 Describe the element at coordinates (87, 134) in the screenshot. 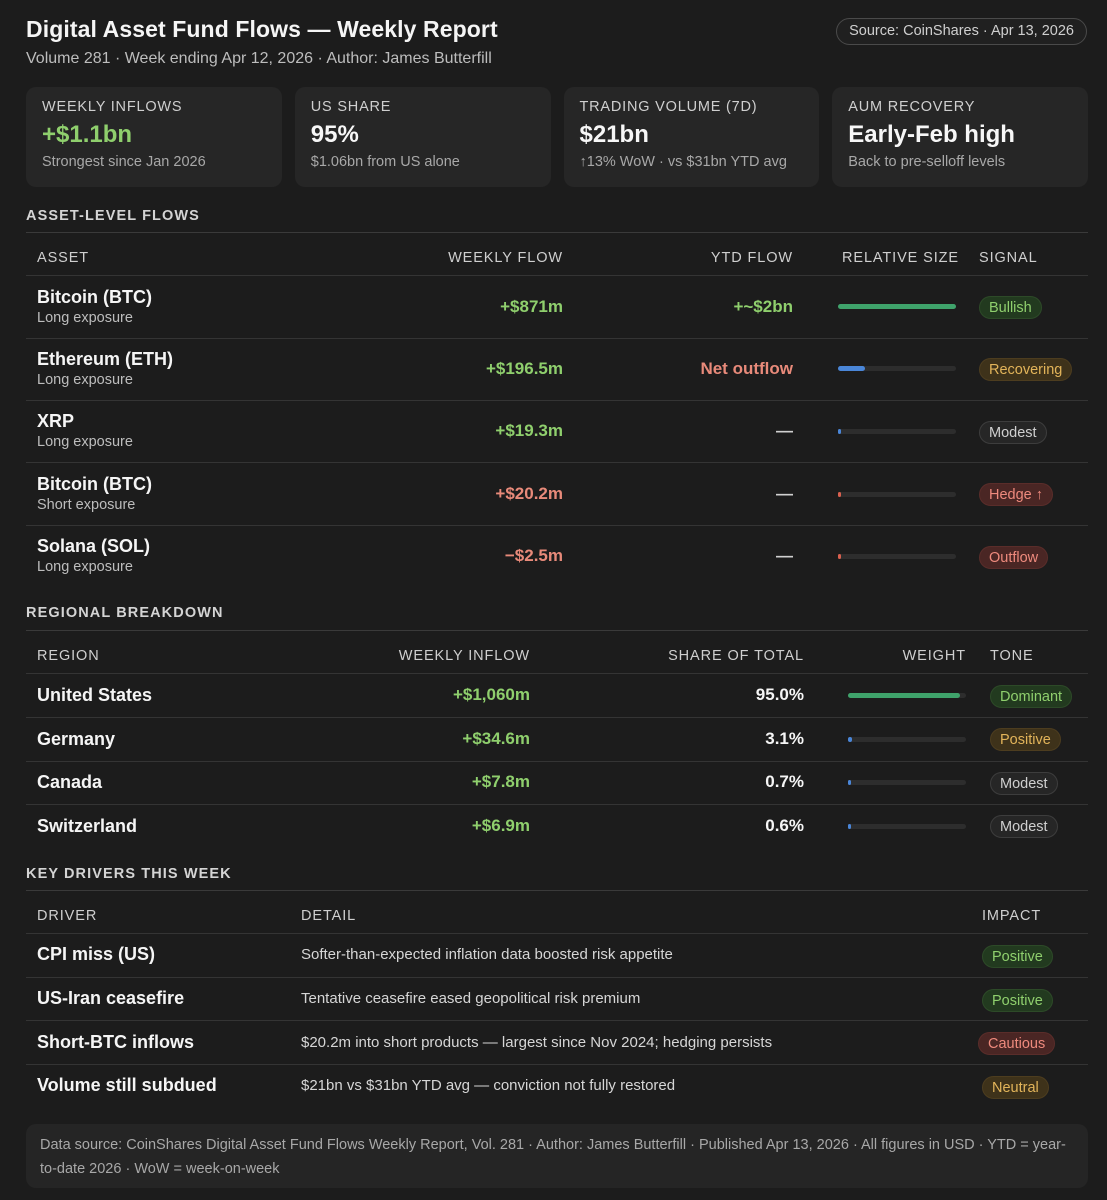

I see `kpi-value: +$1.1bn` at that location.